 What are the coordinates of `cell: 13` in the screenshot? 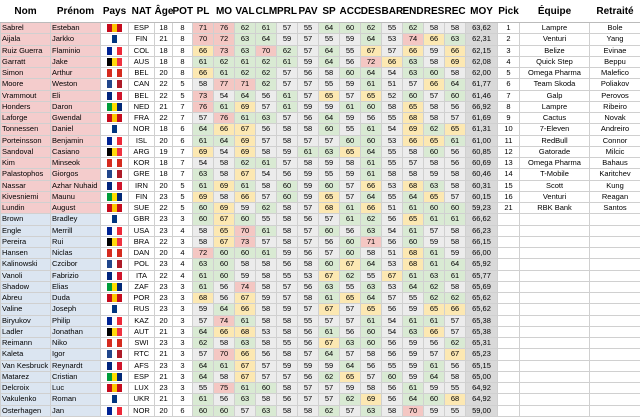 It's located at (508, 163).